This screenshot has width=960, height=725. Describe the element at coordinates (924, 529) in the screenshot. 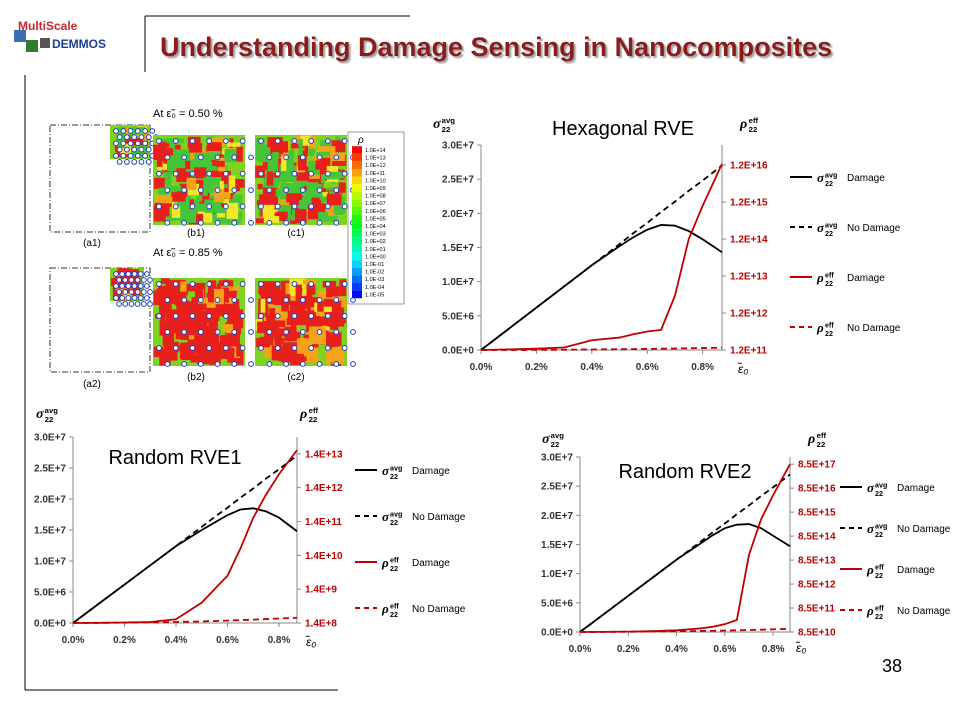

I see `legend-label: No Damage` at that location.